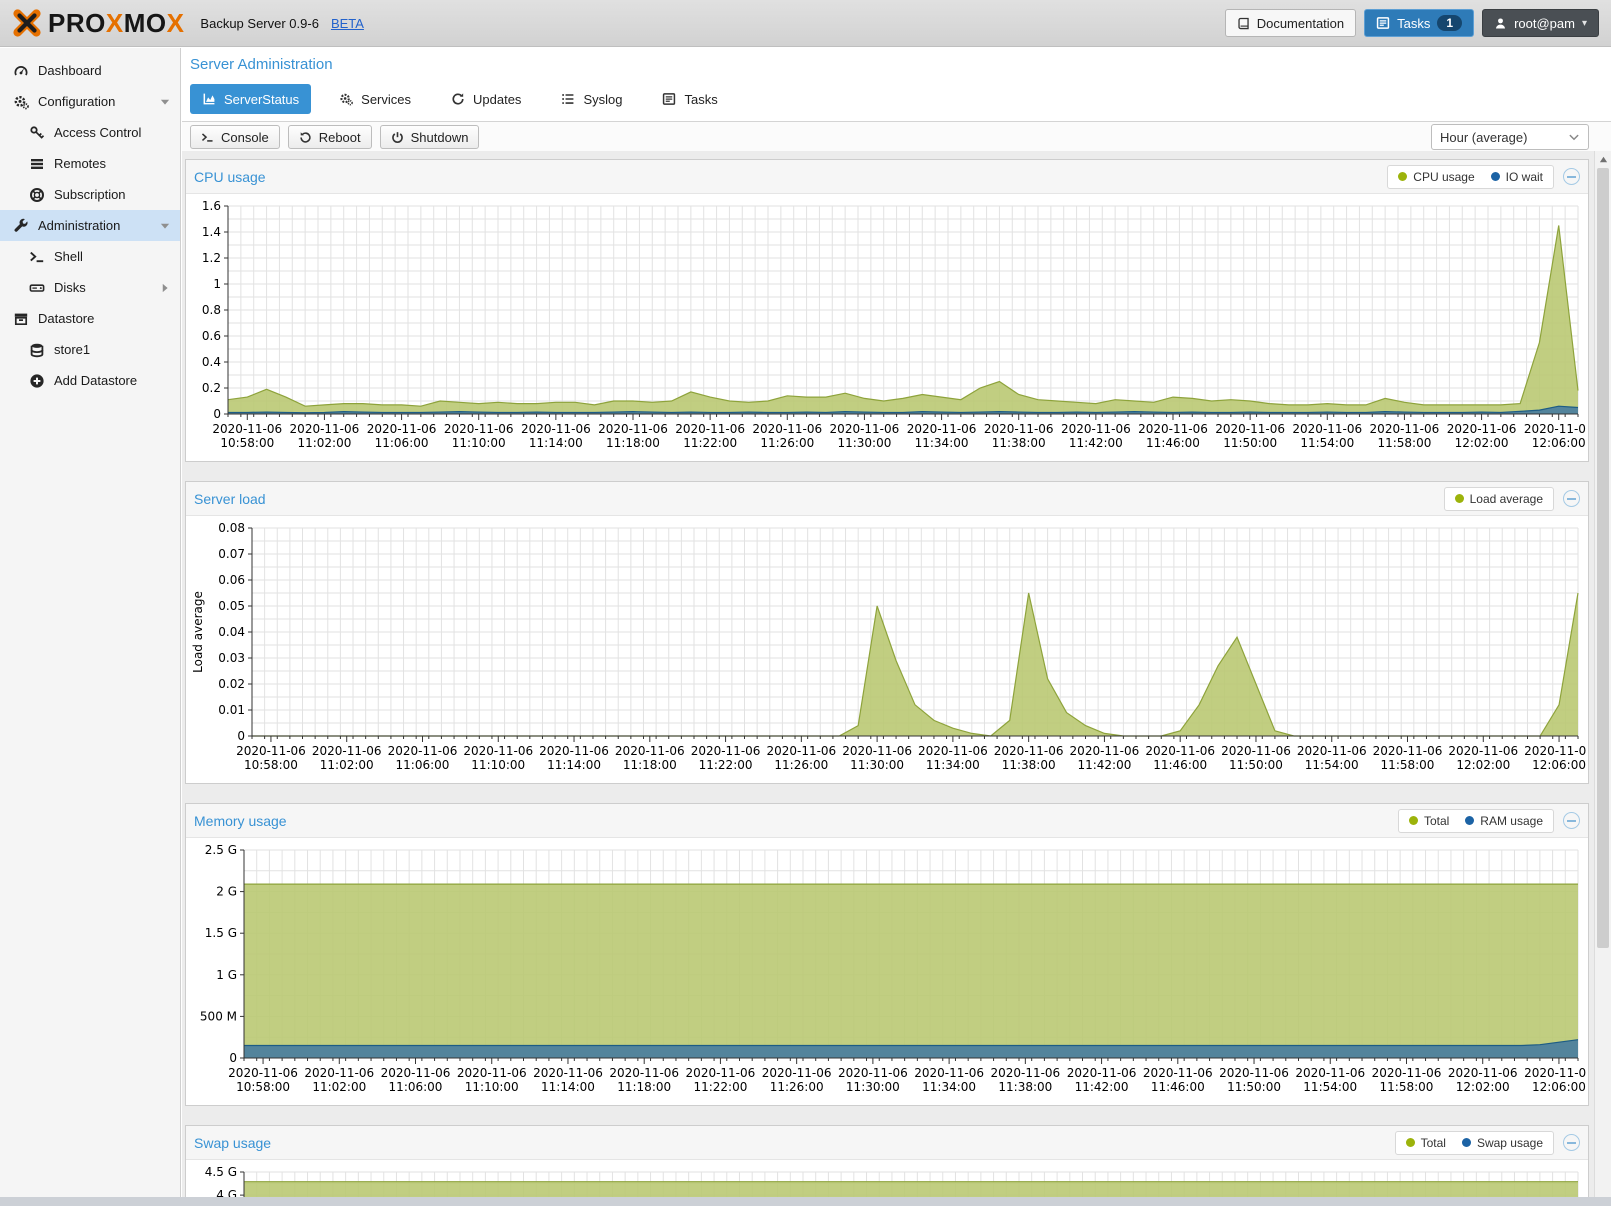 The image size is (1611, 1206). Describe the element at coordinates (1419, 23) in the screenshot. I see `tasks-button: Tasks 1` at that location.